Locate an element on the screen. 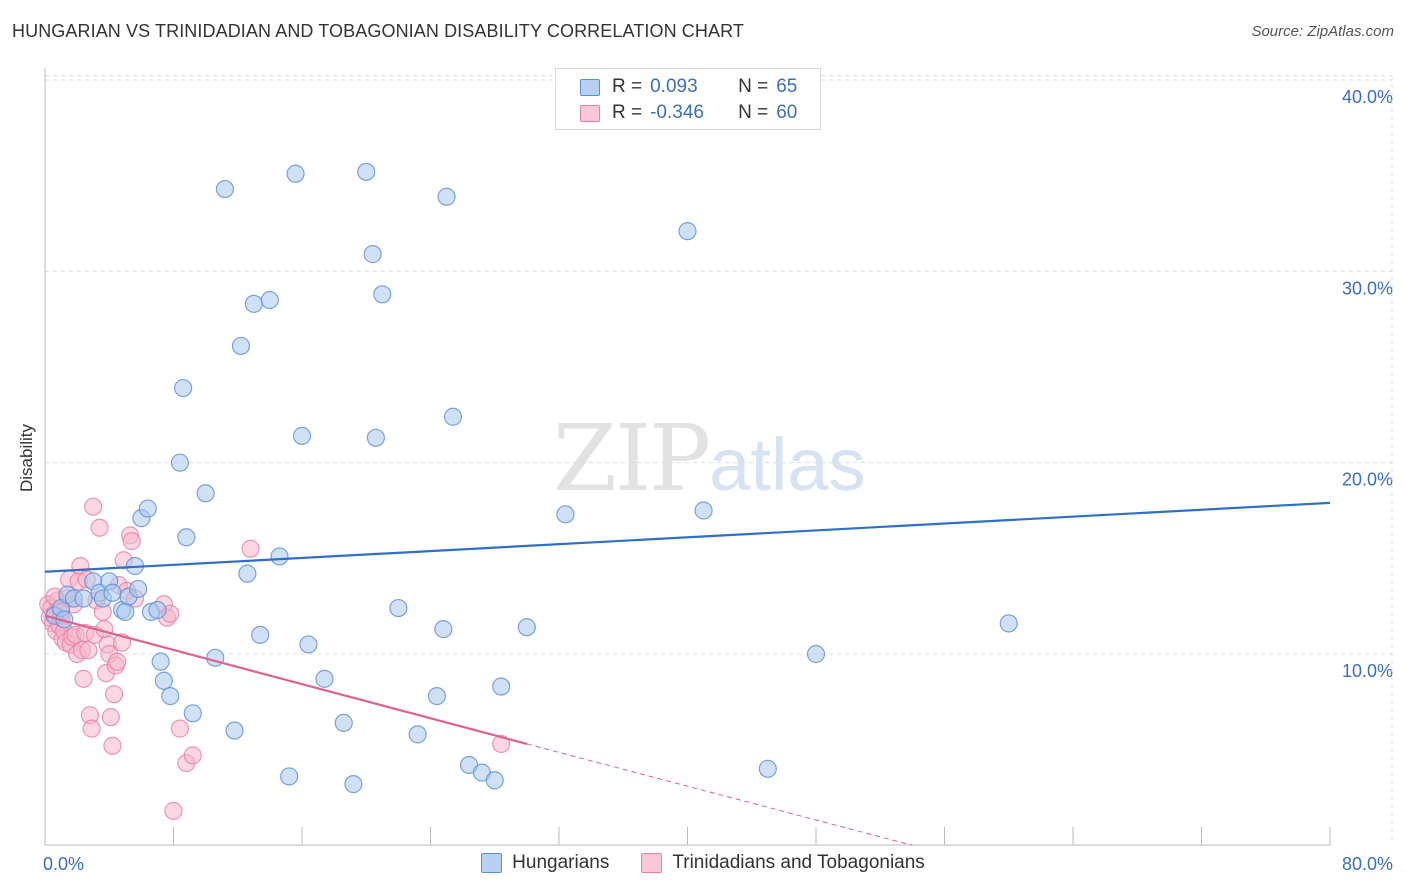  legend-row-trinidadians: R = -0.346 N = 60 is located at coordinates (688, 113).